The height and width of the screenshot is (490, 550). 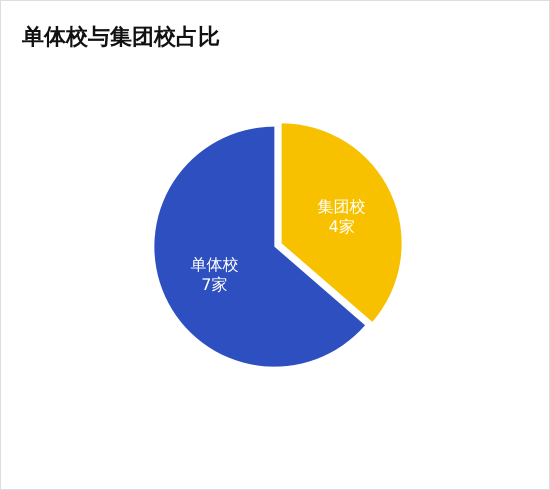 I want to click on data-label: 7家, so click(x=214, y=284).